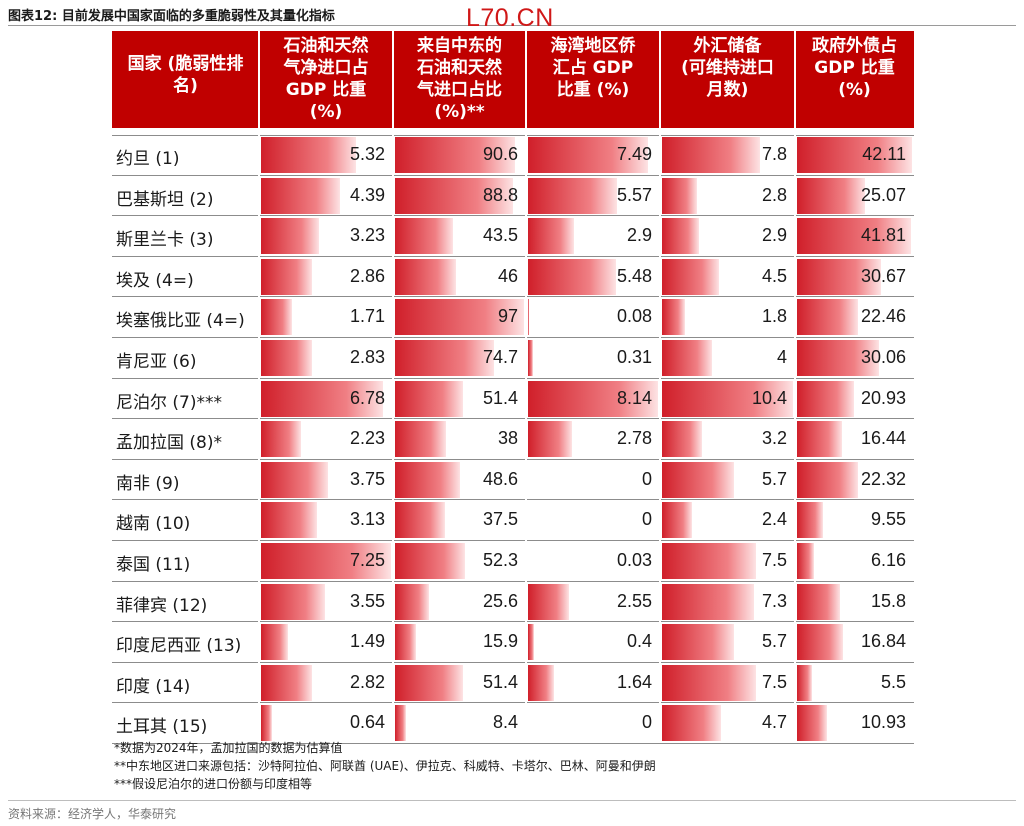 The height and width of the screenshot is (826, 1024). I want to click on header-cell-1: 石油和天然 气净进口占 GDP 比重 (%), so click(326, 79).